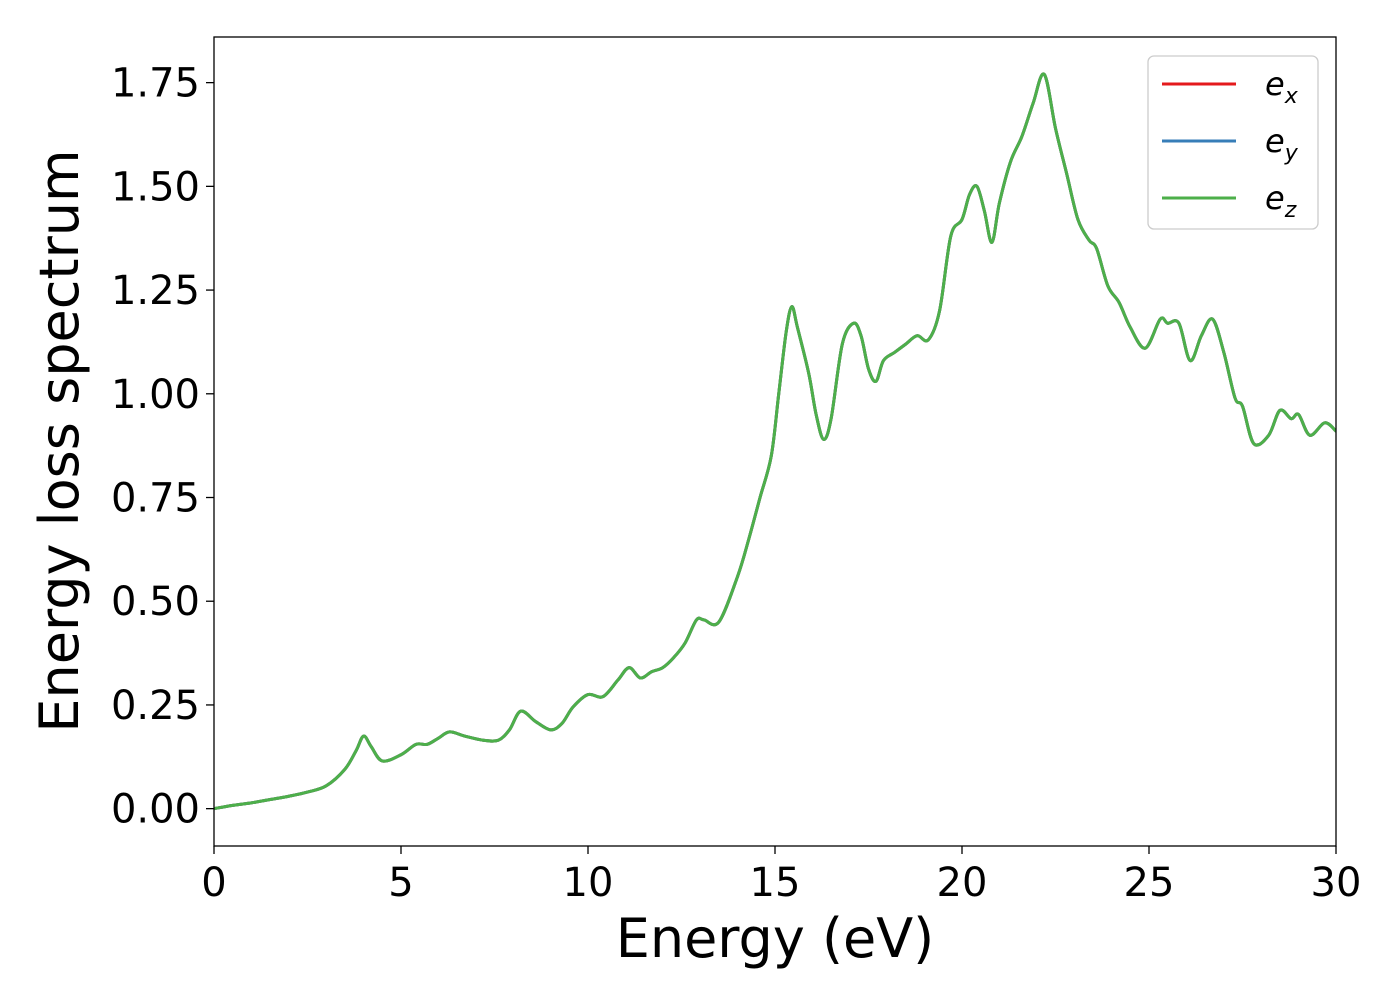  What do you see at coordinates (1281, 201) in the screenshot?
I see `legend-label-e-z: ez` at bounding box center [1281, 201].